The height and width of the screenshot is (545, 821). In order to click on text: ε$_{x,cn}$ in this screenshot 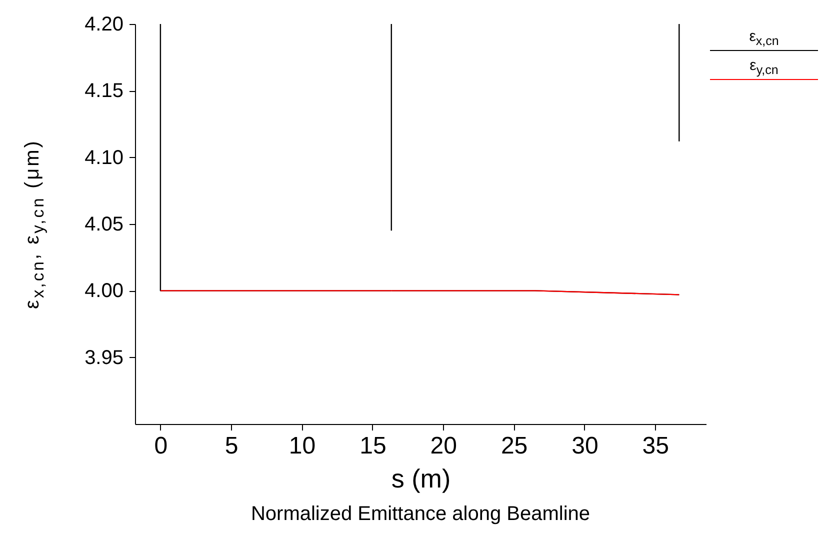, I will do `click(764, 38)`.